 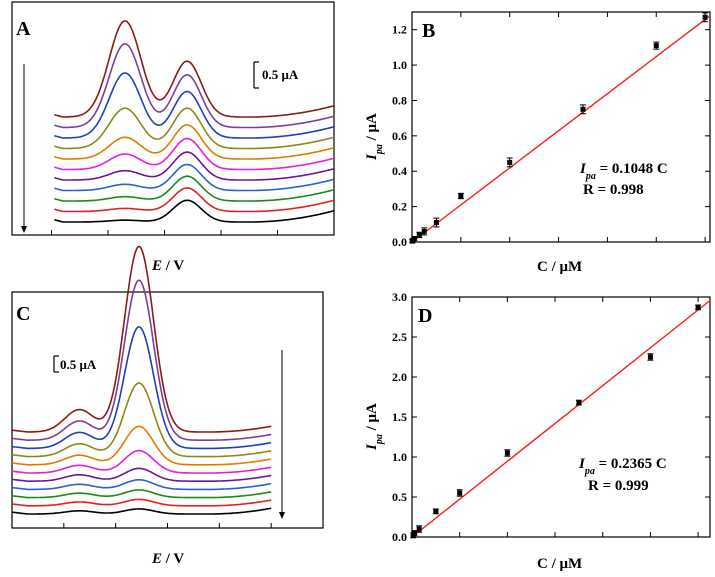 I want to click on panel-b-eq-italic: I, so click(x=583, y=169).